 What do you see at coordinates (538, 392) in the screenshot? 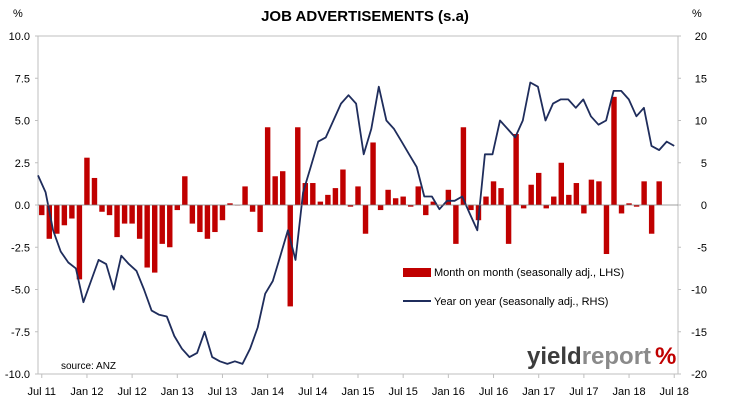
I see `x-tick-label: Jan 17` at bounding box center [538, 392].